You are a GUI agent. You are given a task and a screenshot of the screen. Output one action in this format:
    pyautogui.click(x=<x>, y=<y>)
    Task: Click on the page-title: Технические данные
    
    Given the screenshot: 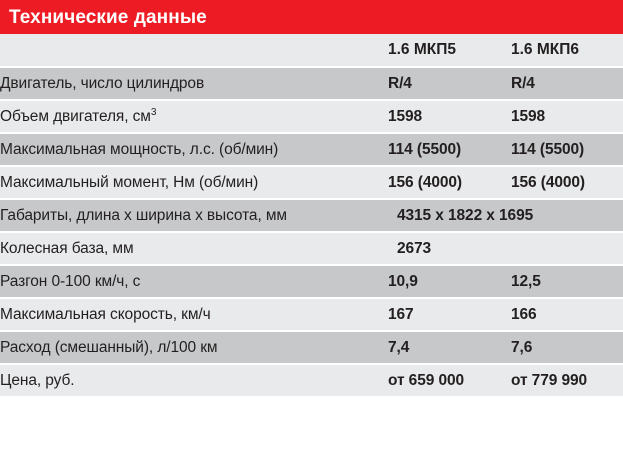 What is the action you would take?
    pyautogui.click(x=108, y=17)
    